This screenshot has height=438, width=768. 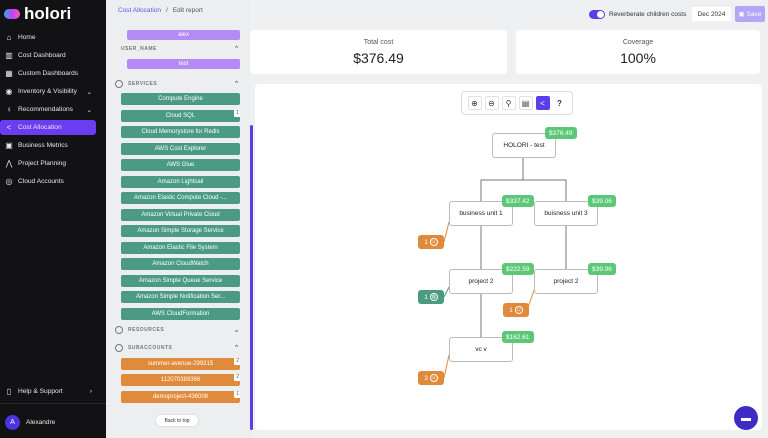 I want to click on nav-cost-allocation: < Cost Allocation, so click(x=48, y=127).